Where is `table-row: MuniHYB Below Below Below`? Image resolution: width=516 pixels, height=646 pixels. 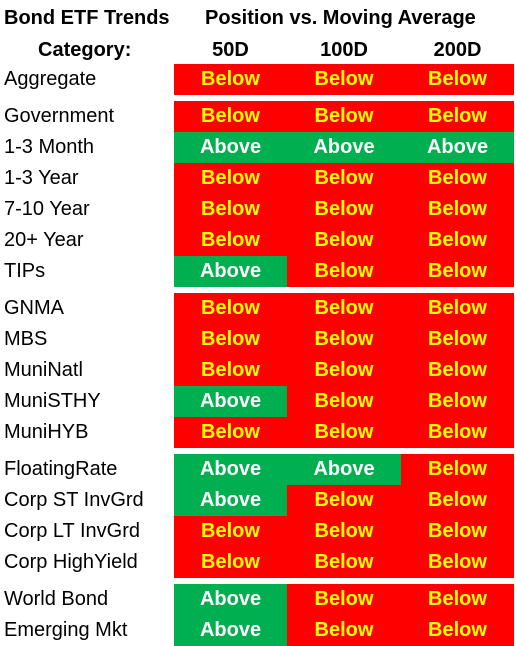
table-row: MuniHYB Below Below Below is located at coordinates (258, 432).